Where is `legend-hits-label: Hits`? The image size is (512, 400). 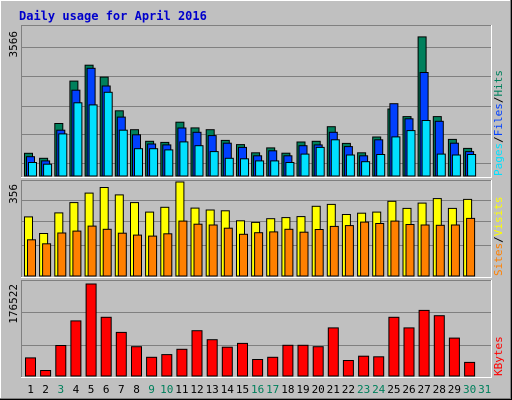
legend-hits-label: Hits is located at coordinates (498, 83).